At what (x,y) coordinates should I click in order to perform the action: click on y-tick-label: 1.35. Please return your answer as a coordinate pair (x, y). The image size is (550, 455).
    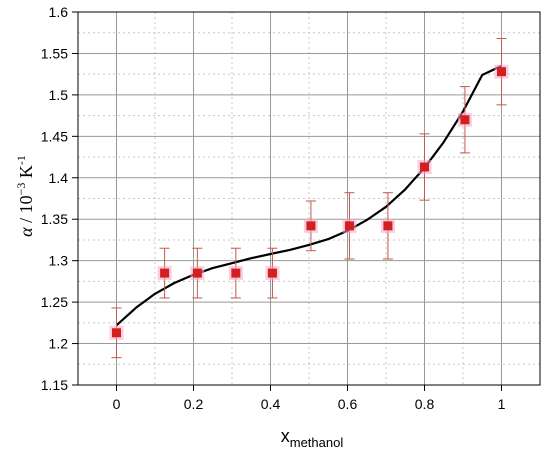
    Looking at the image, I should click on (54, 219).